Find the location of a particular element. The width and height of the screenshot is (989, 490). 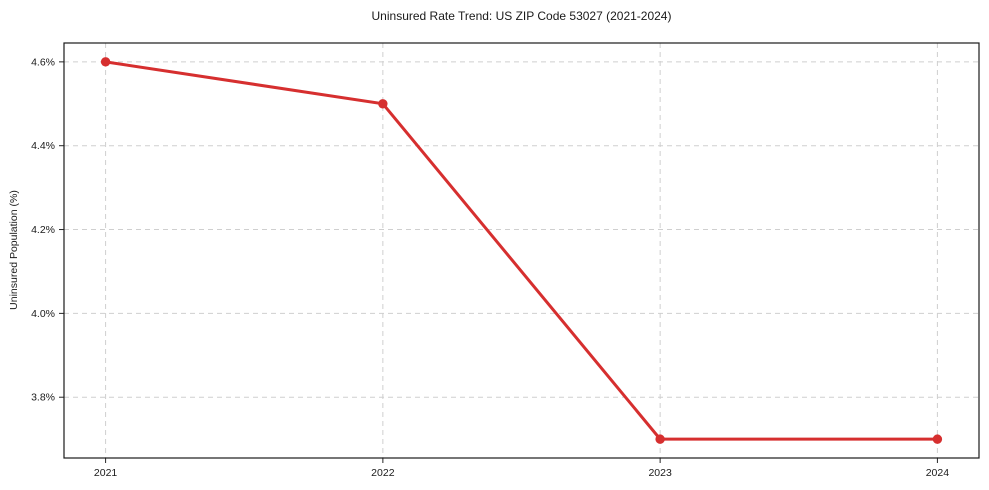

y-tick-label: 4.0% is located at coordinates (43, 314).